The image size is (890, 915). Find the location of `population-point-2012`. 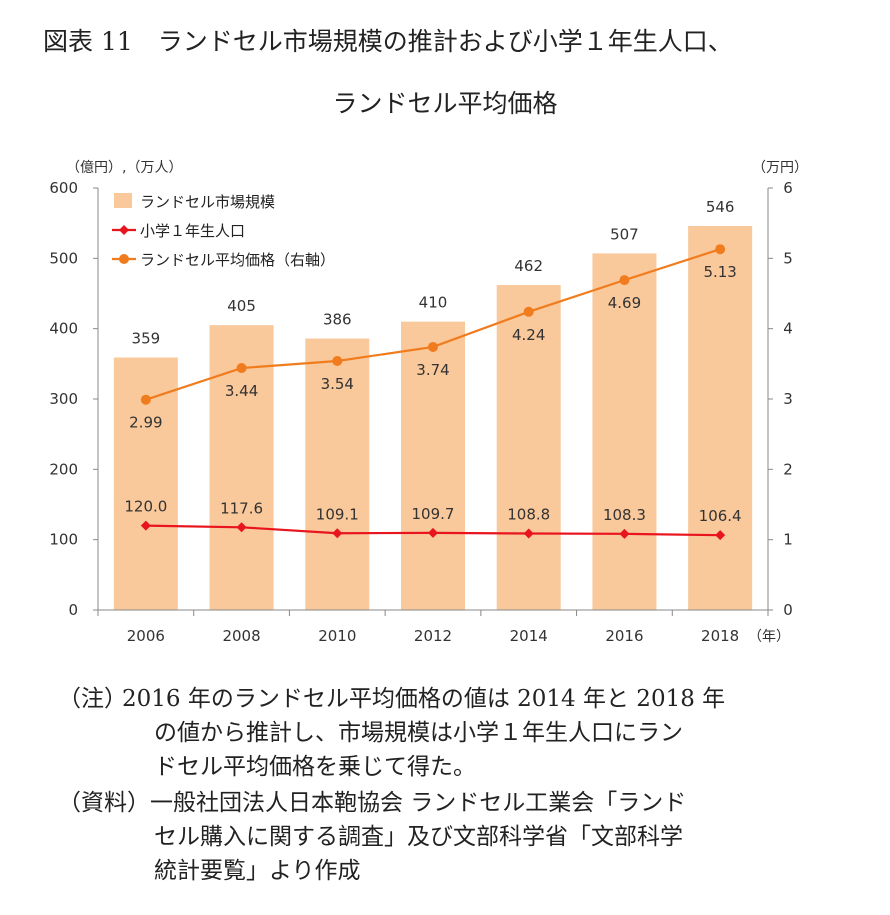

population-point-2012 is located at coordinates (433, 532).